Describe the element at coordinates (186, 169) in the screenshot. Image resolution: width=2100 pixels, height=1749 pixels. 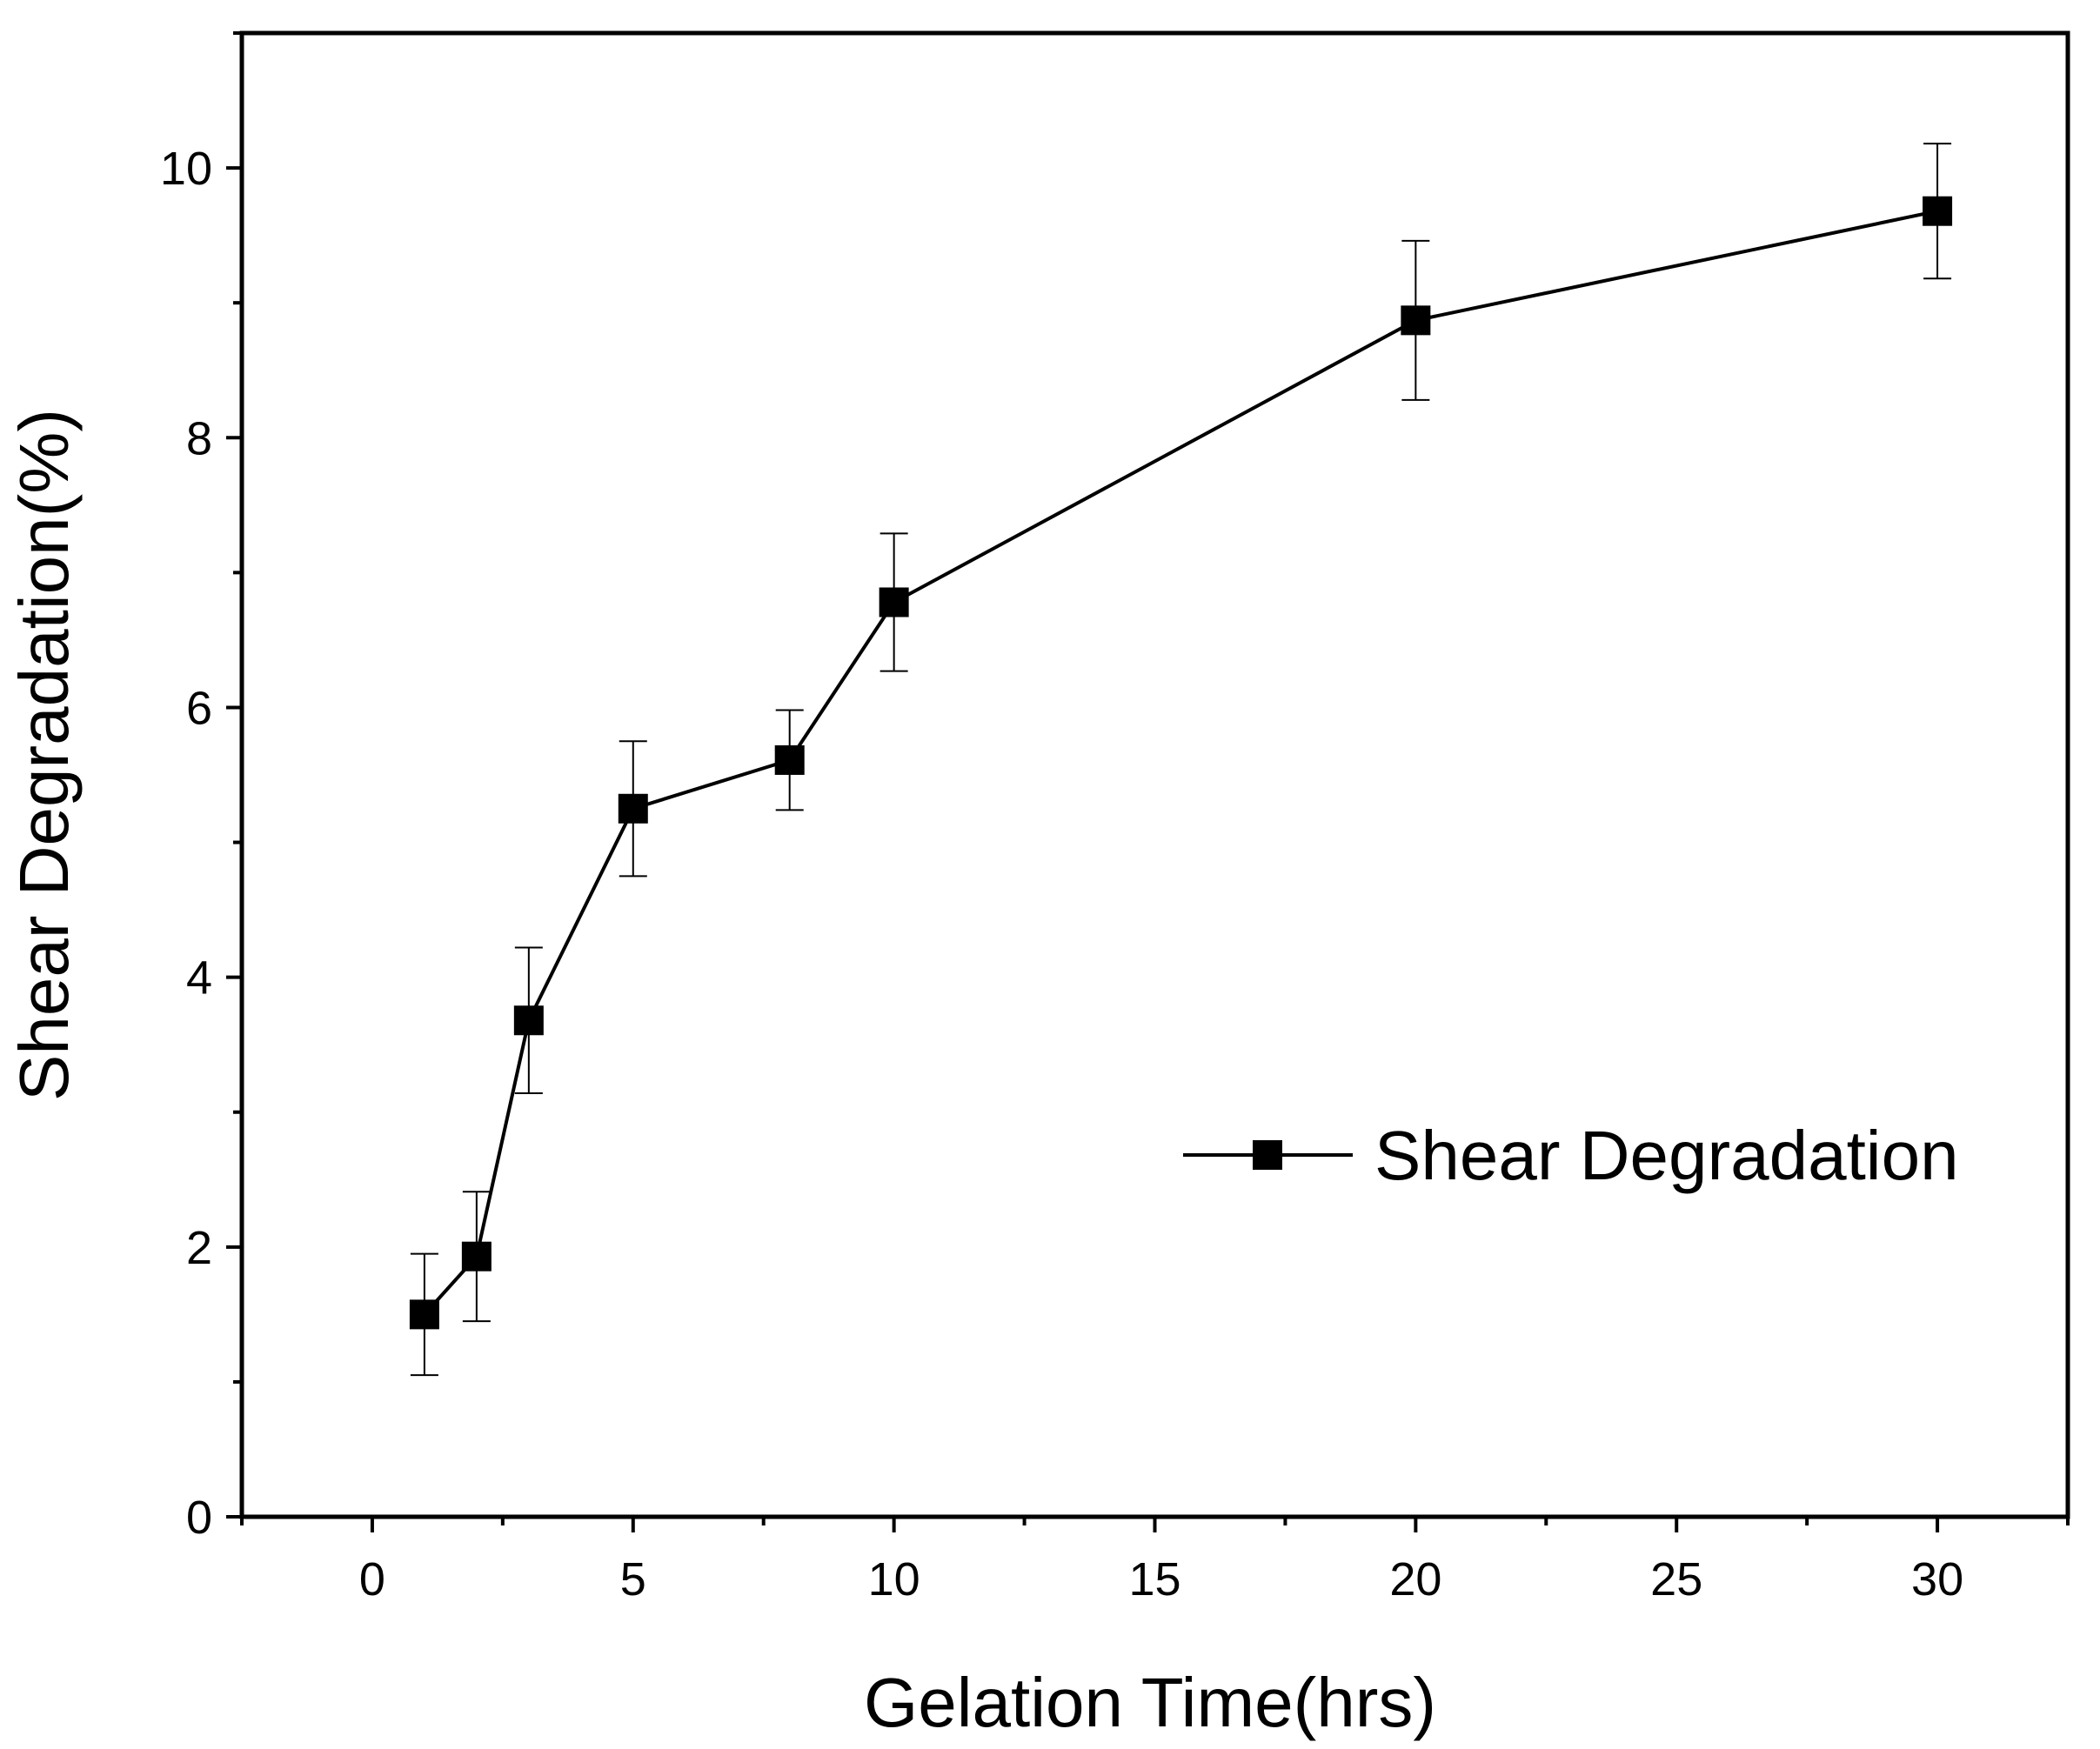
I see `y-tick-label: 10` at that location.